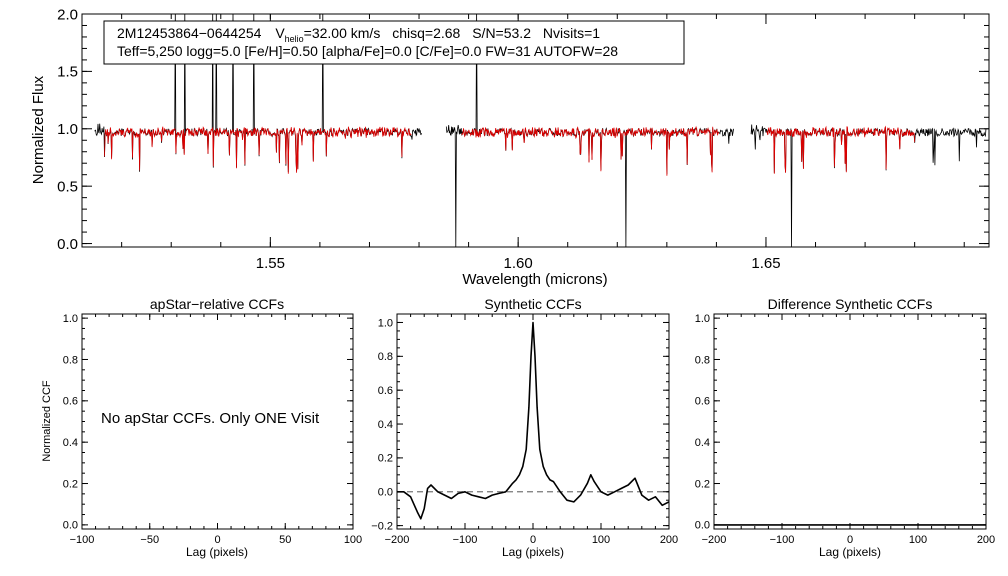  I want to click on synthetic-ccf-x-tick-label: −200, so click(397, 540).